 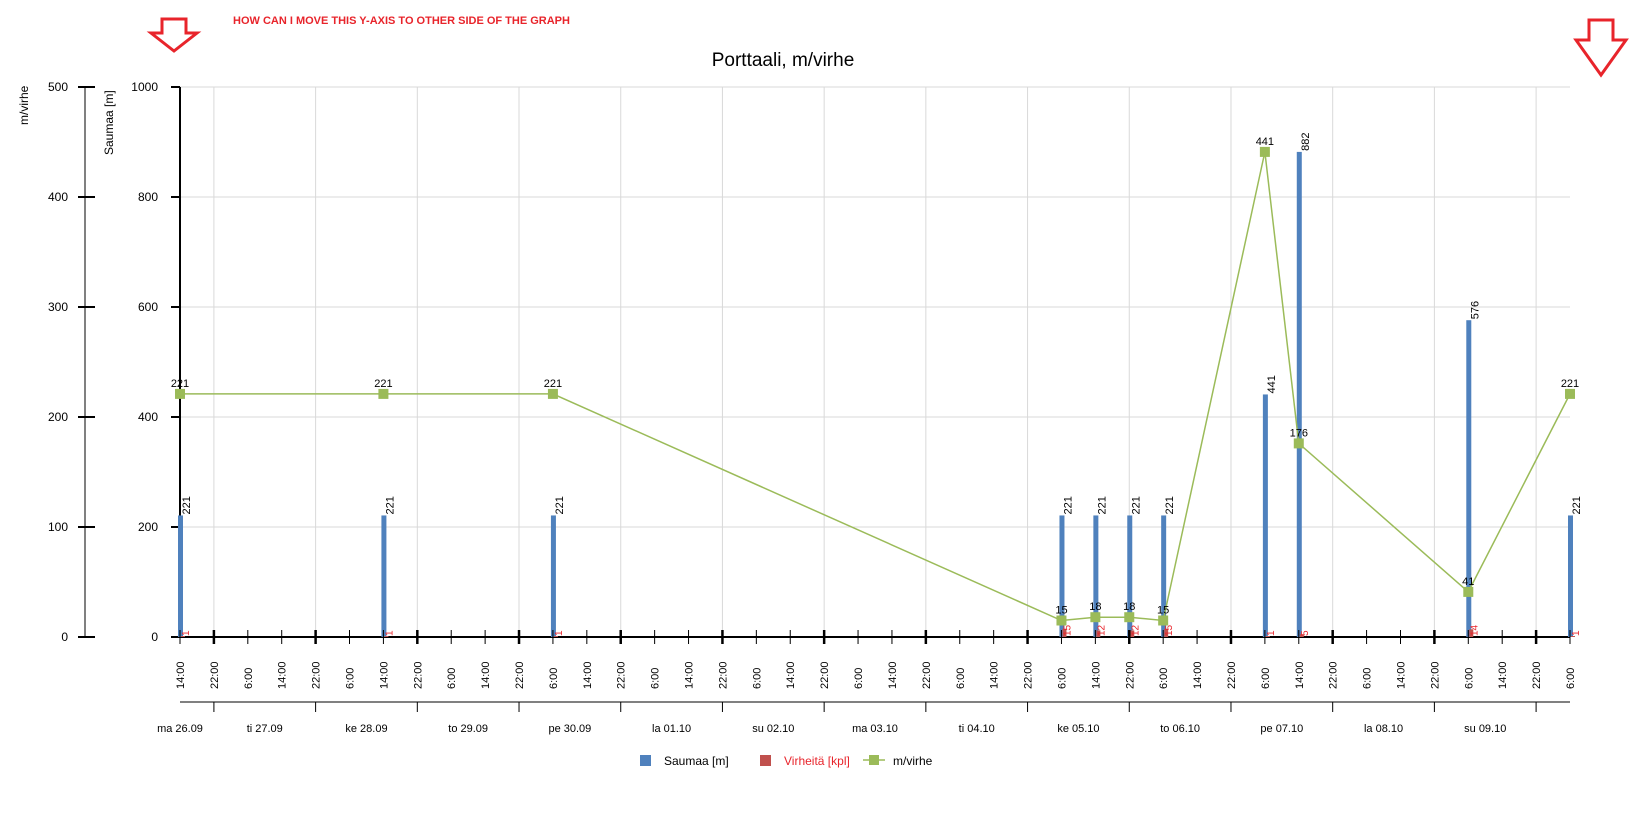 I want to click on x-day-label: ma 03.10, so click(x=875, y=729).